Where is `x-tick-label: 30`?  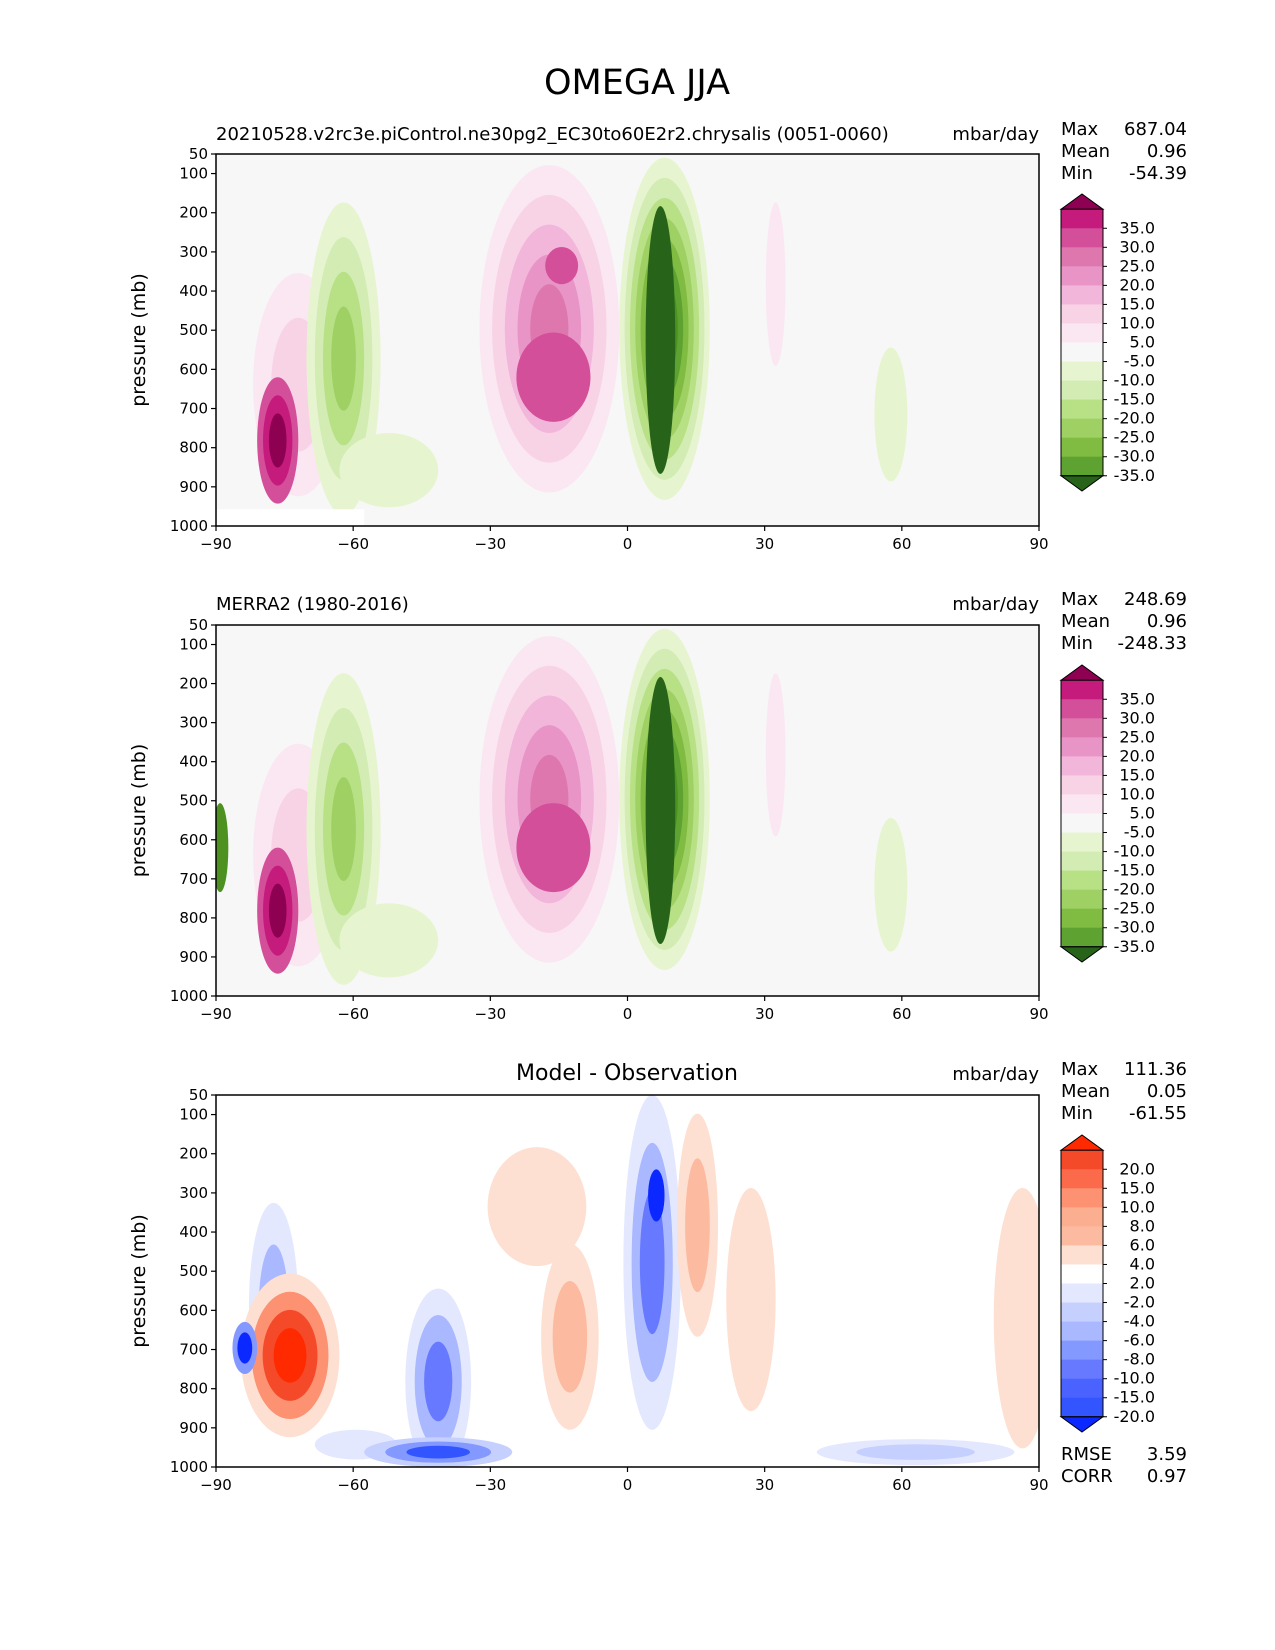
x-tick-label: 30 is located at coordinates (764, 1485).